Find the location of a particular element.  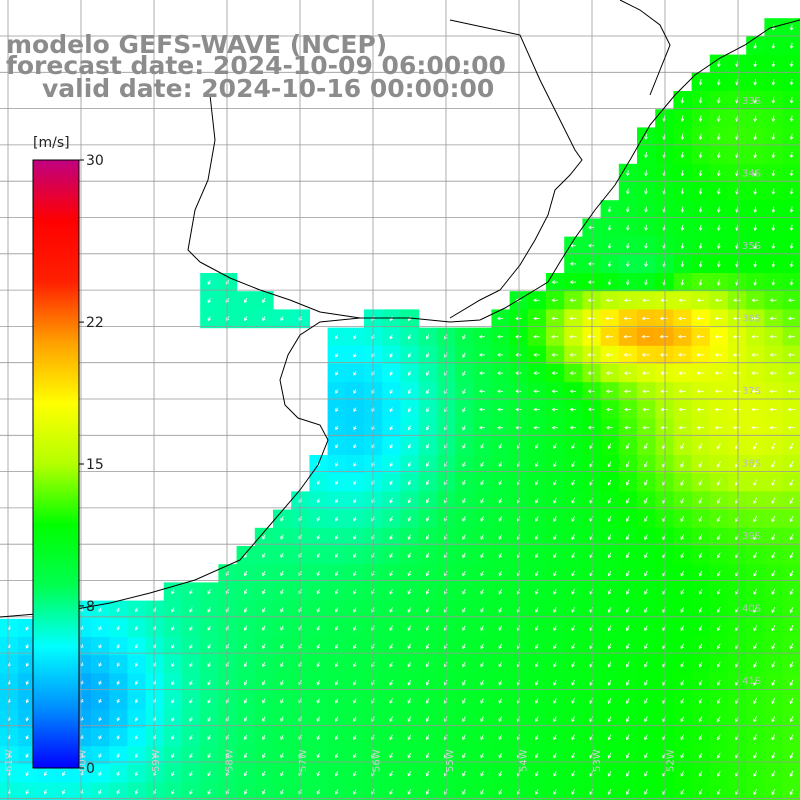

latitude-label: 37S is located at coordinates (751, 391).